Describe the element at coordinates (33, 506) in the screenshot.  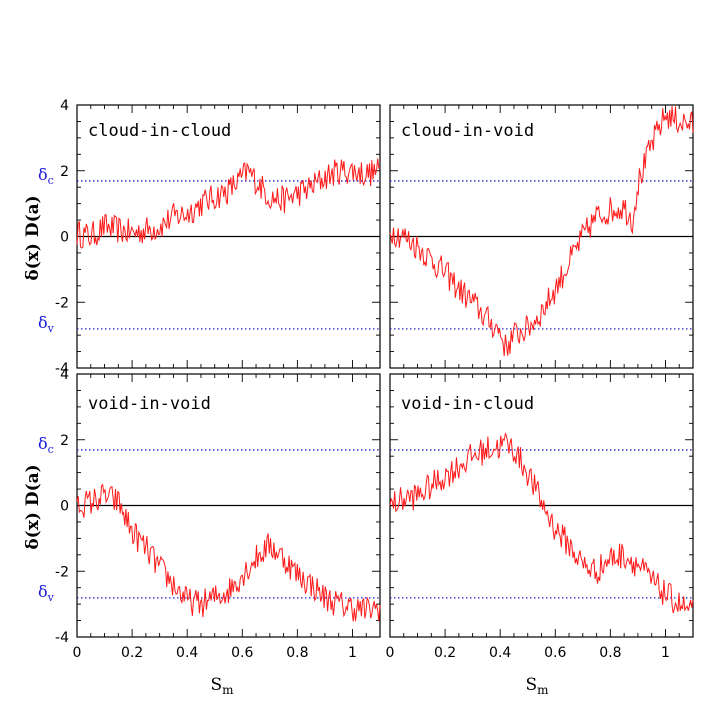
I see `y-axis-label-bottom: δ(x) D(a)` at that location.